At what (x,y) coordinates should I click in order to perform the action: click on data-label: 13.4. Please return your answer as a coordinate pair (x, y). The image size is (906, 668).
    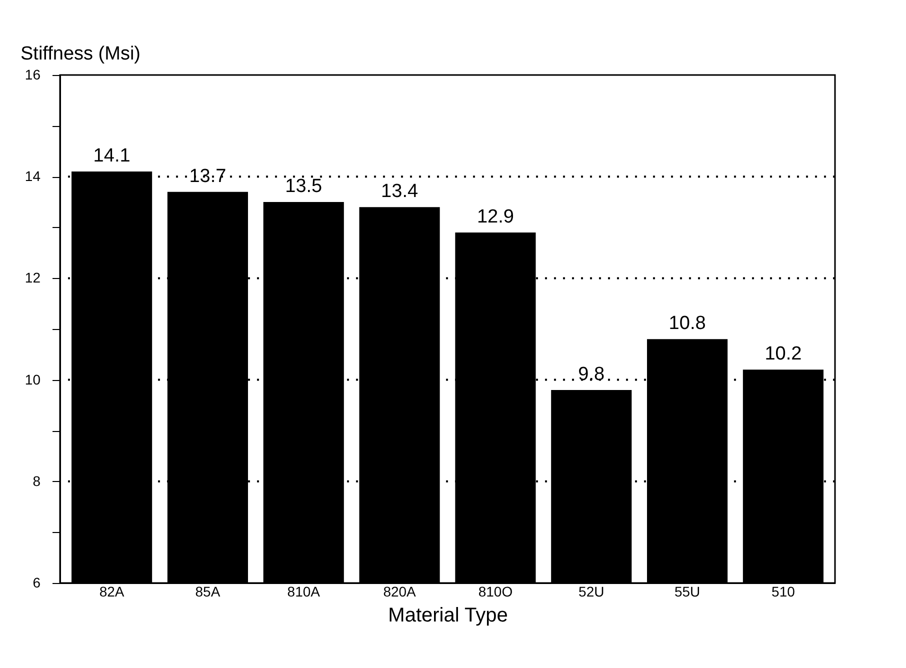
    Looking at the image, I should click on (399, 191).